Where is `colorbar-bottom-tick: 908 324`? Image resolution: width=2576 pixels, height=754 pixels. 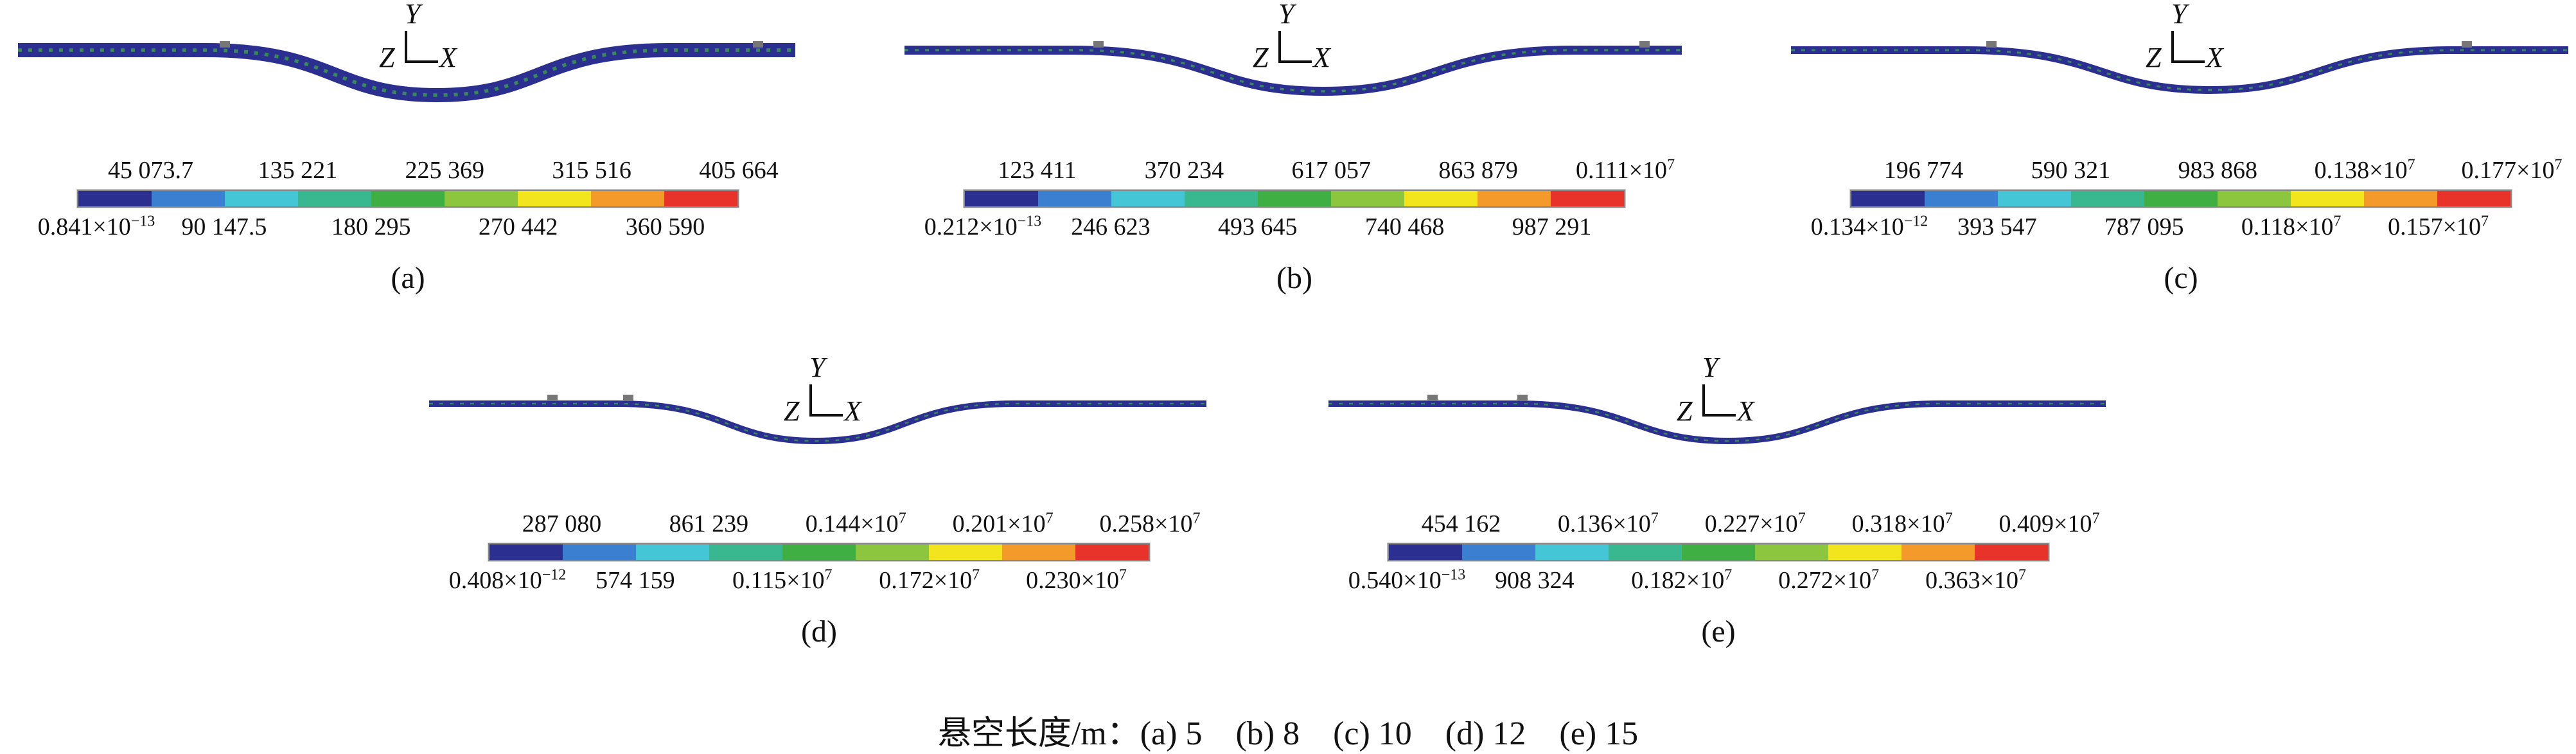
colorbar-bottom-tick: 908 324 is located at coordinates (1535, 580).